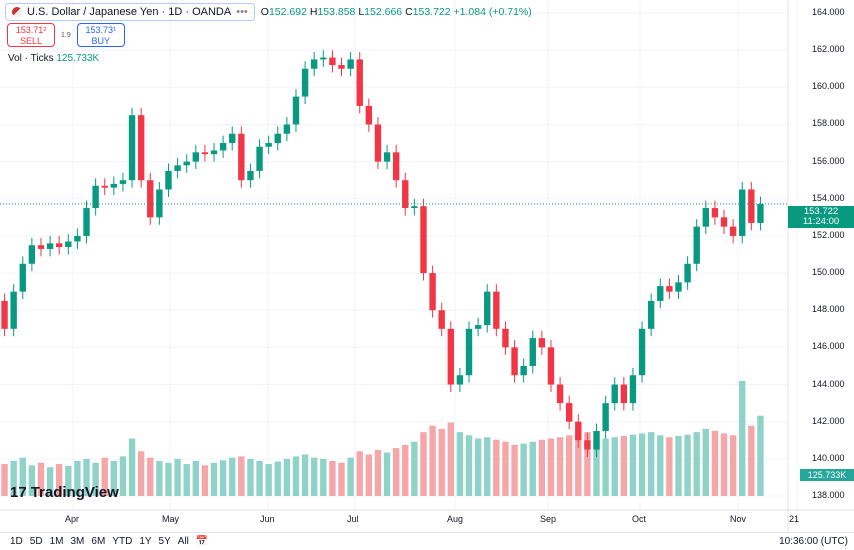 The height and width of the screenshot is (550, 854). What do you see at coordinates (455, 519) in the screenshot?
I see `x-tick-label: Aug` at bounding box center [455, 519].